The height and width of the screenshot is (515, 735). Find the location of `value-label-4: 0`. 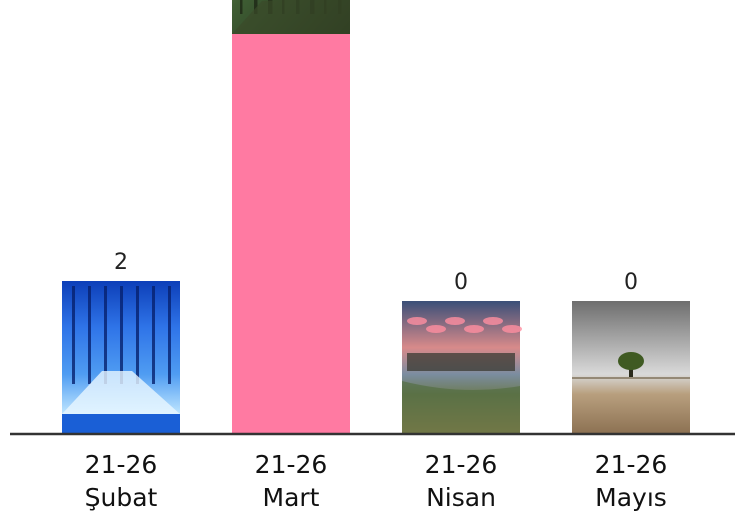

value-label-4: 0 is located at coordinates (631, 282).